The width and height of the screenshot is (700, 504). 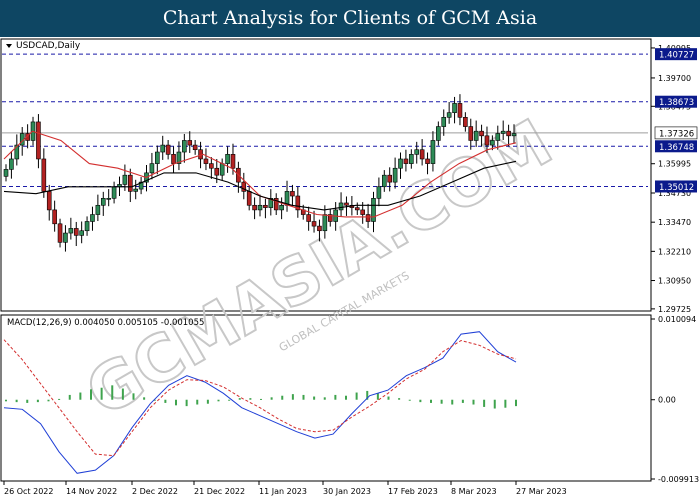 What do you see at coordinates (541, 491) in the screenshot?
I see `time-tick-label: 27 Mar 2023` at bounding box center [541, 491].